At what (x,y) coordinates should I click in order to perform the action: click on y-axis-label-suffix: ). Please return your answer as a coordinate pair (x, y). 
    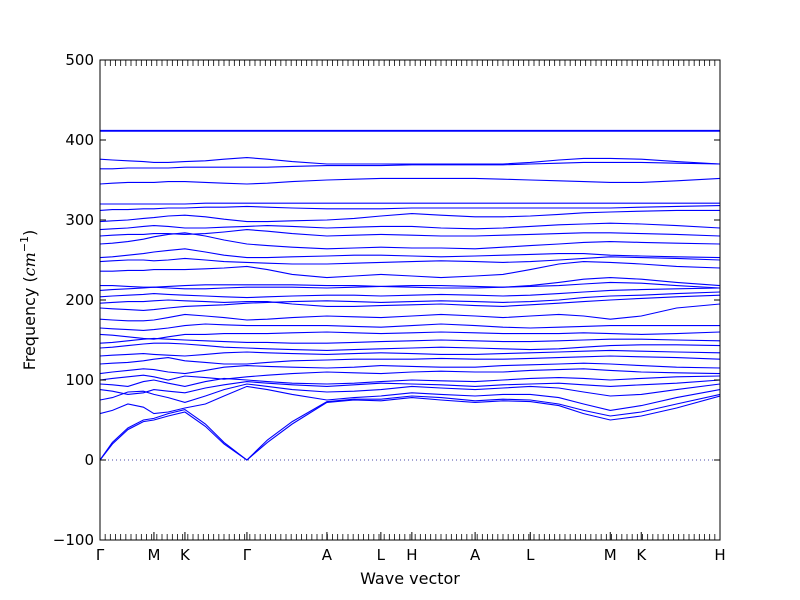
    Looking at the image, I should click on (29, 233).